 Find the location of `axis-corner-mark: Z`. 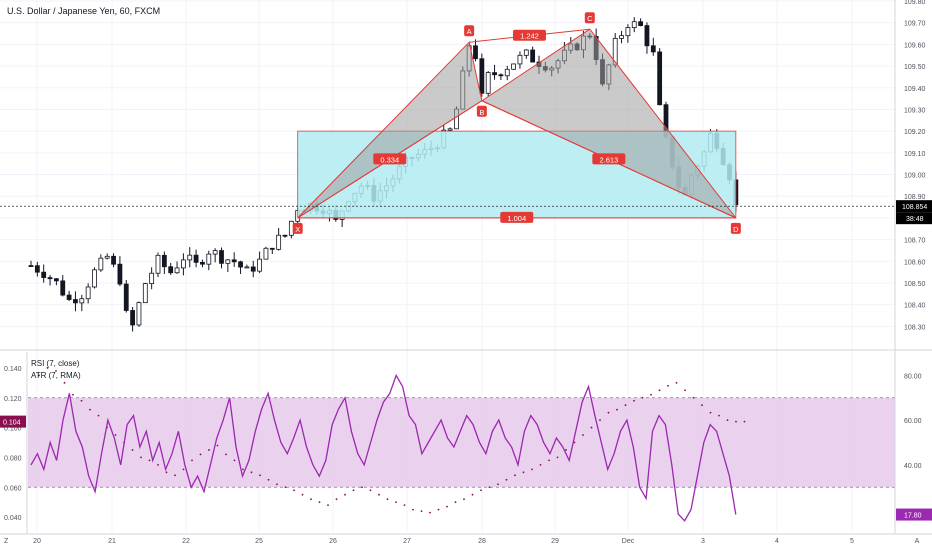

axis-corner-mark: Z is located at coordinates (6, 541).